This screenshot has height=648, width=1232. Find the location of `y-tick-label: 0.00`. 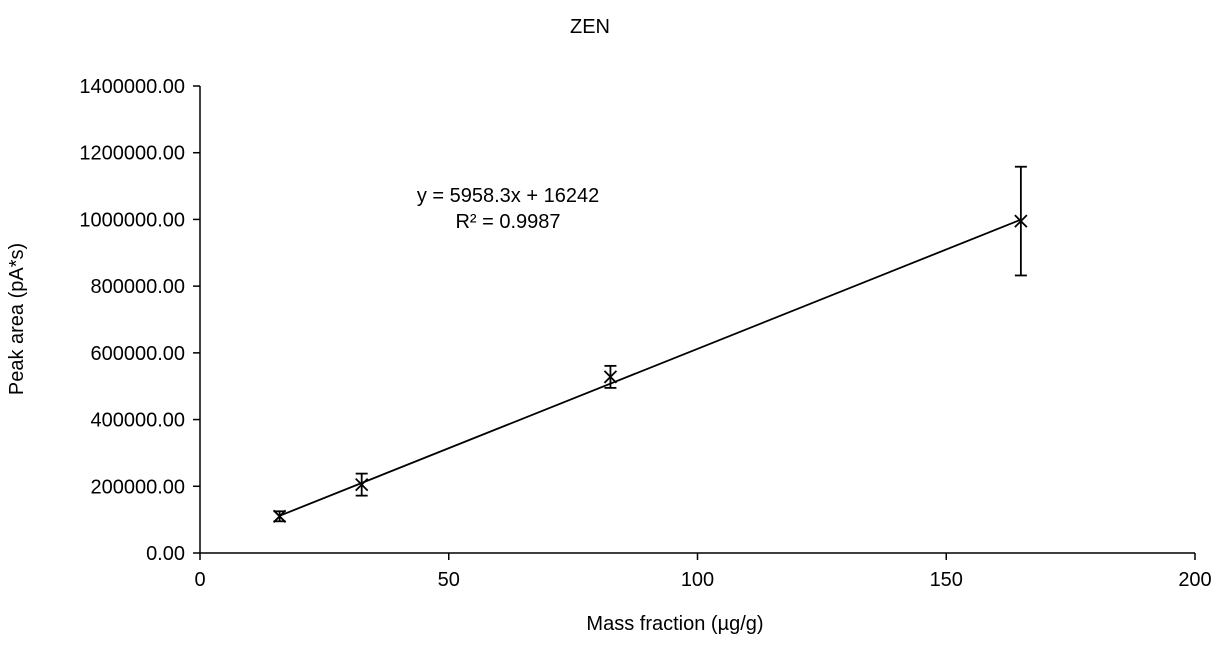

y-tick-label: 0.00 is located at coordinates (165, 554).